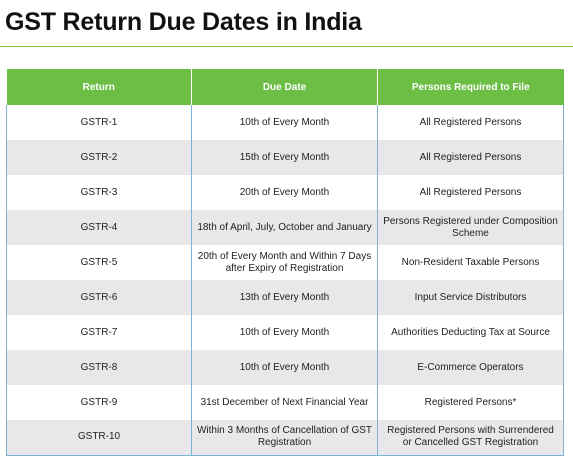 The image size is (573, 467). Describe the element at coordinates (470, 332) in the screenshot. I see `persons-cell: Authorities Deducting Tax at Source` at that location.